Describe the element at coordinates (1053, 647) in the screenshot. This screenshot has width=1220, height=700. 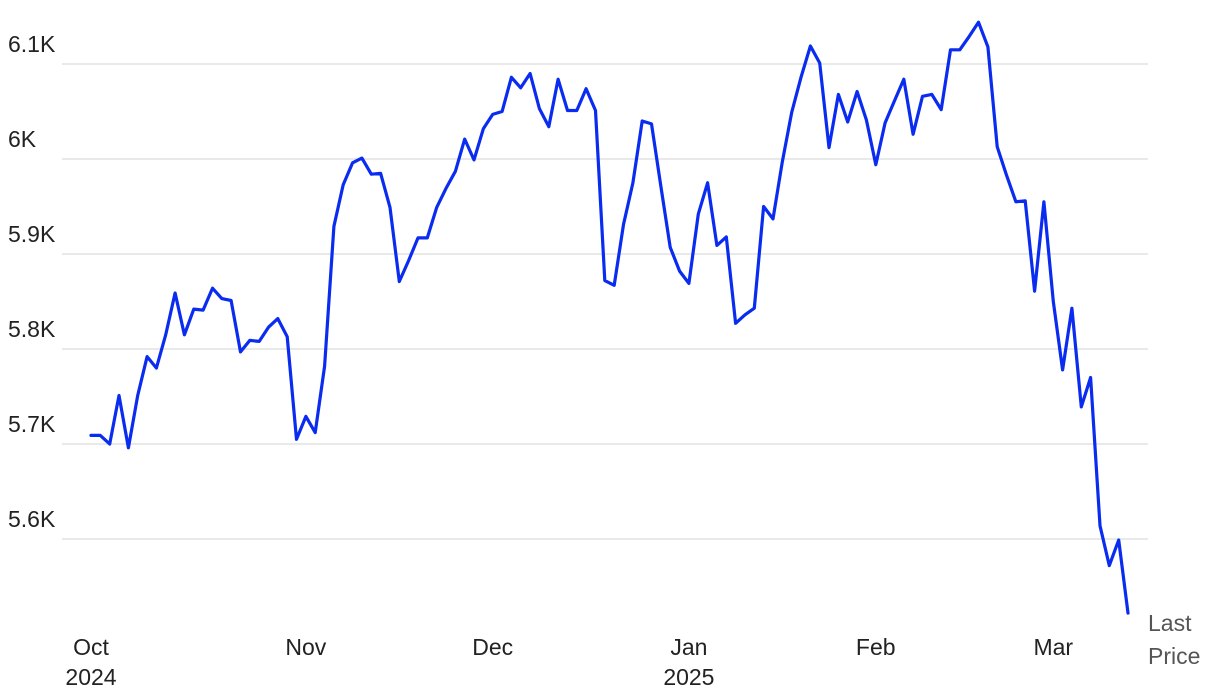
I see `x-tick-label: Mar` at that location.